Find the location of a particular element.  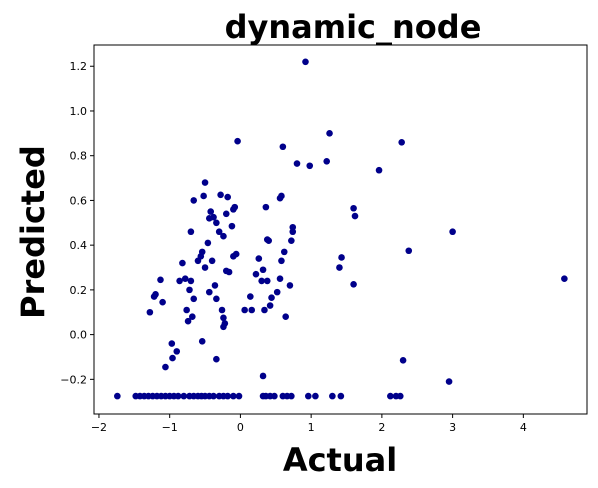

chart-title: dynamic_node is located at coordinates (353, 27).